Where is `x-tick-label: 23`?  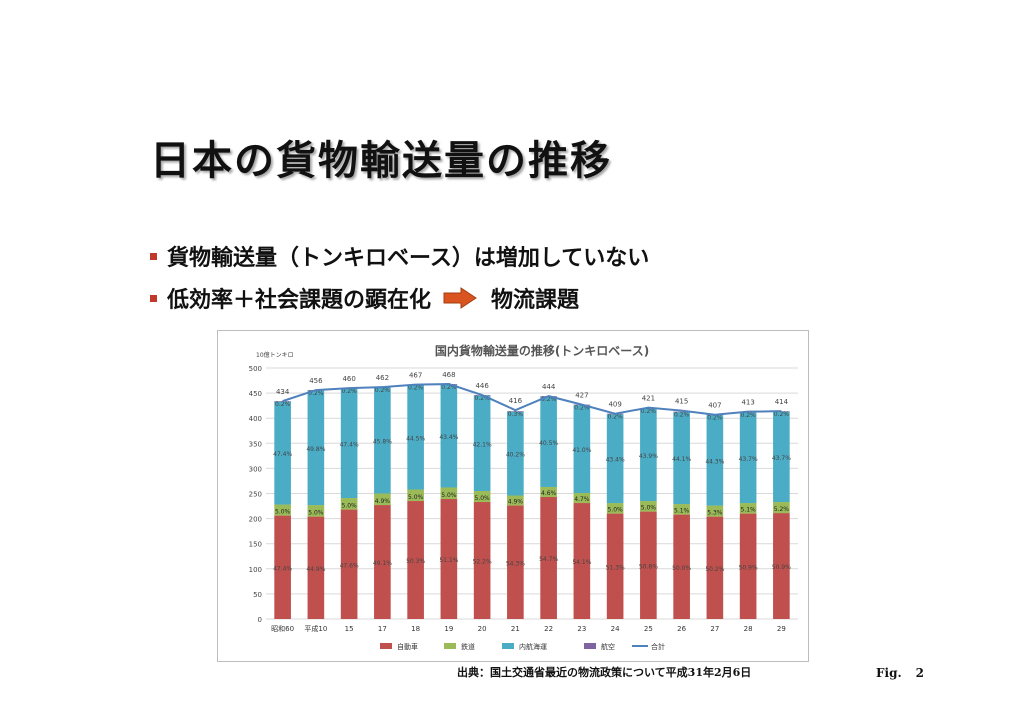 x-tick-label: 23 is located at coordinates (581, 629).